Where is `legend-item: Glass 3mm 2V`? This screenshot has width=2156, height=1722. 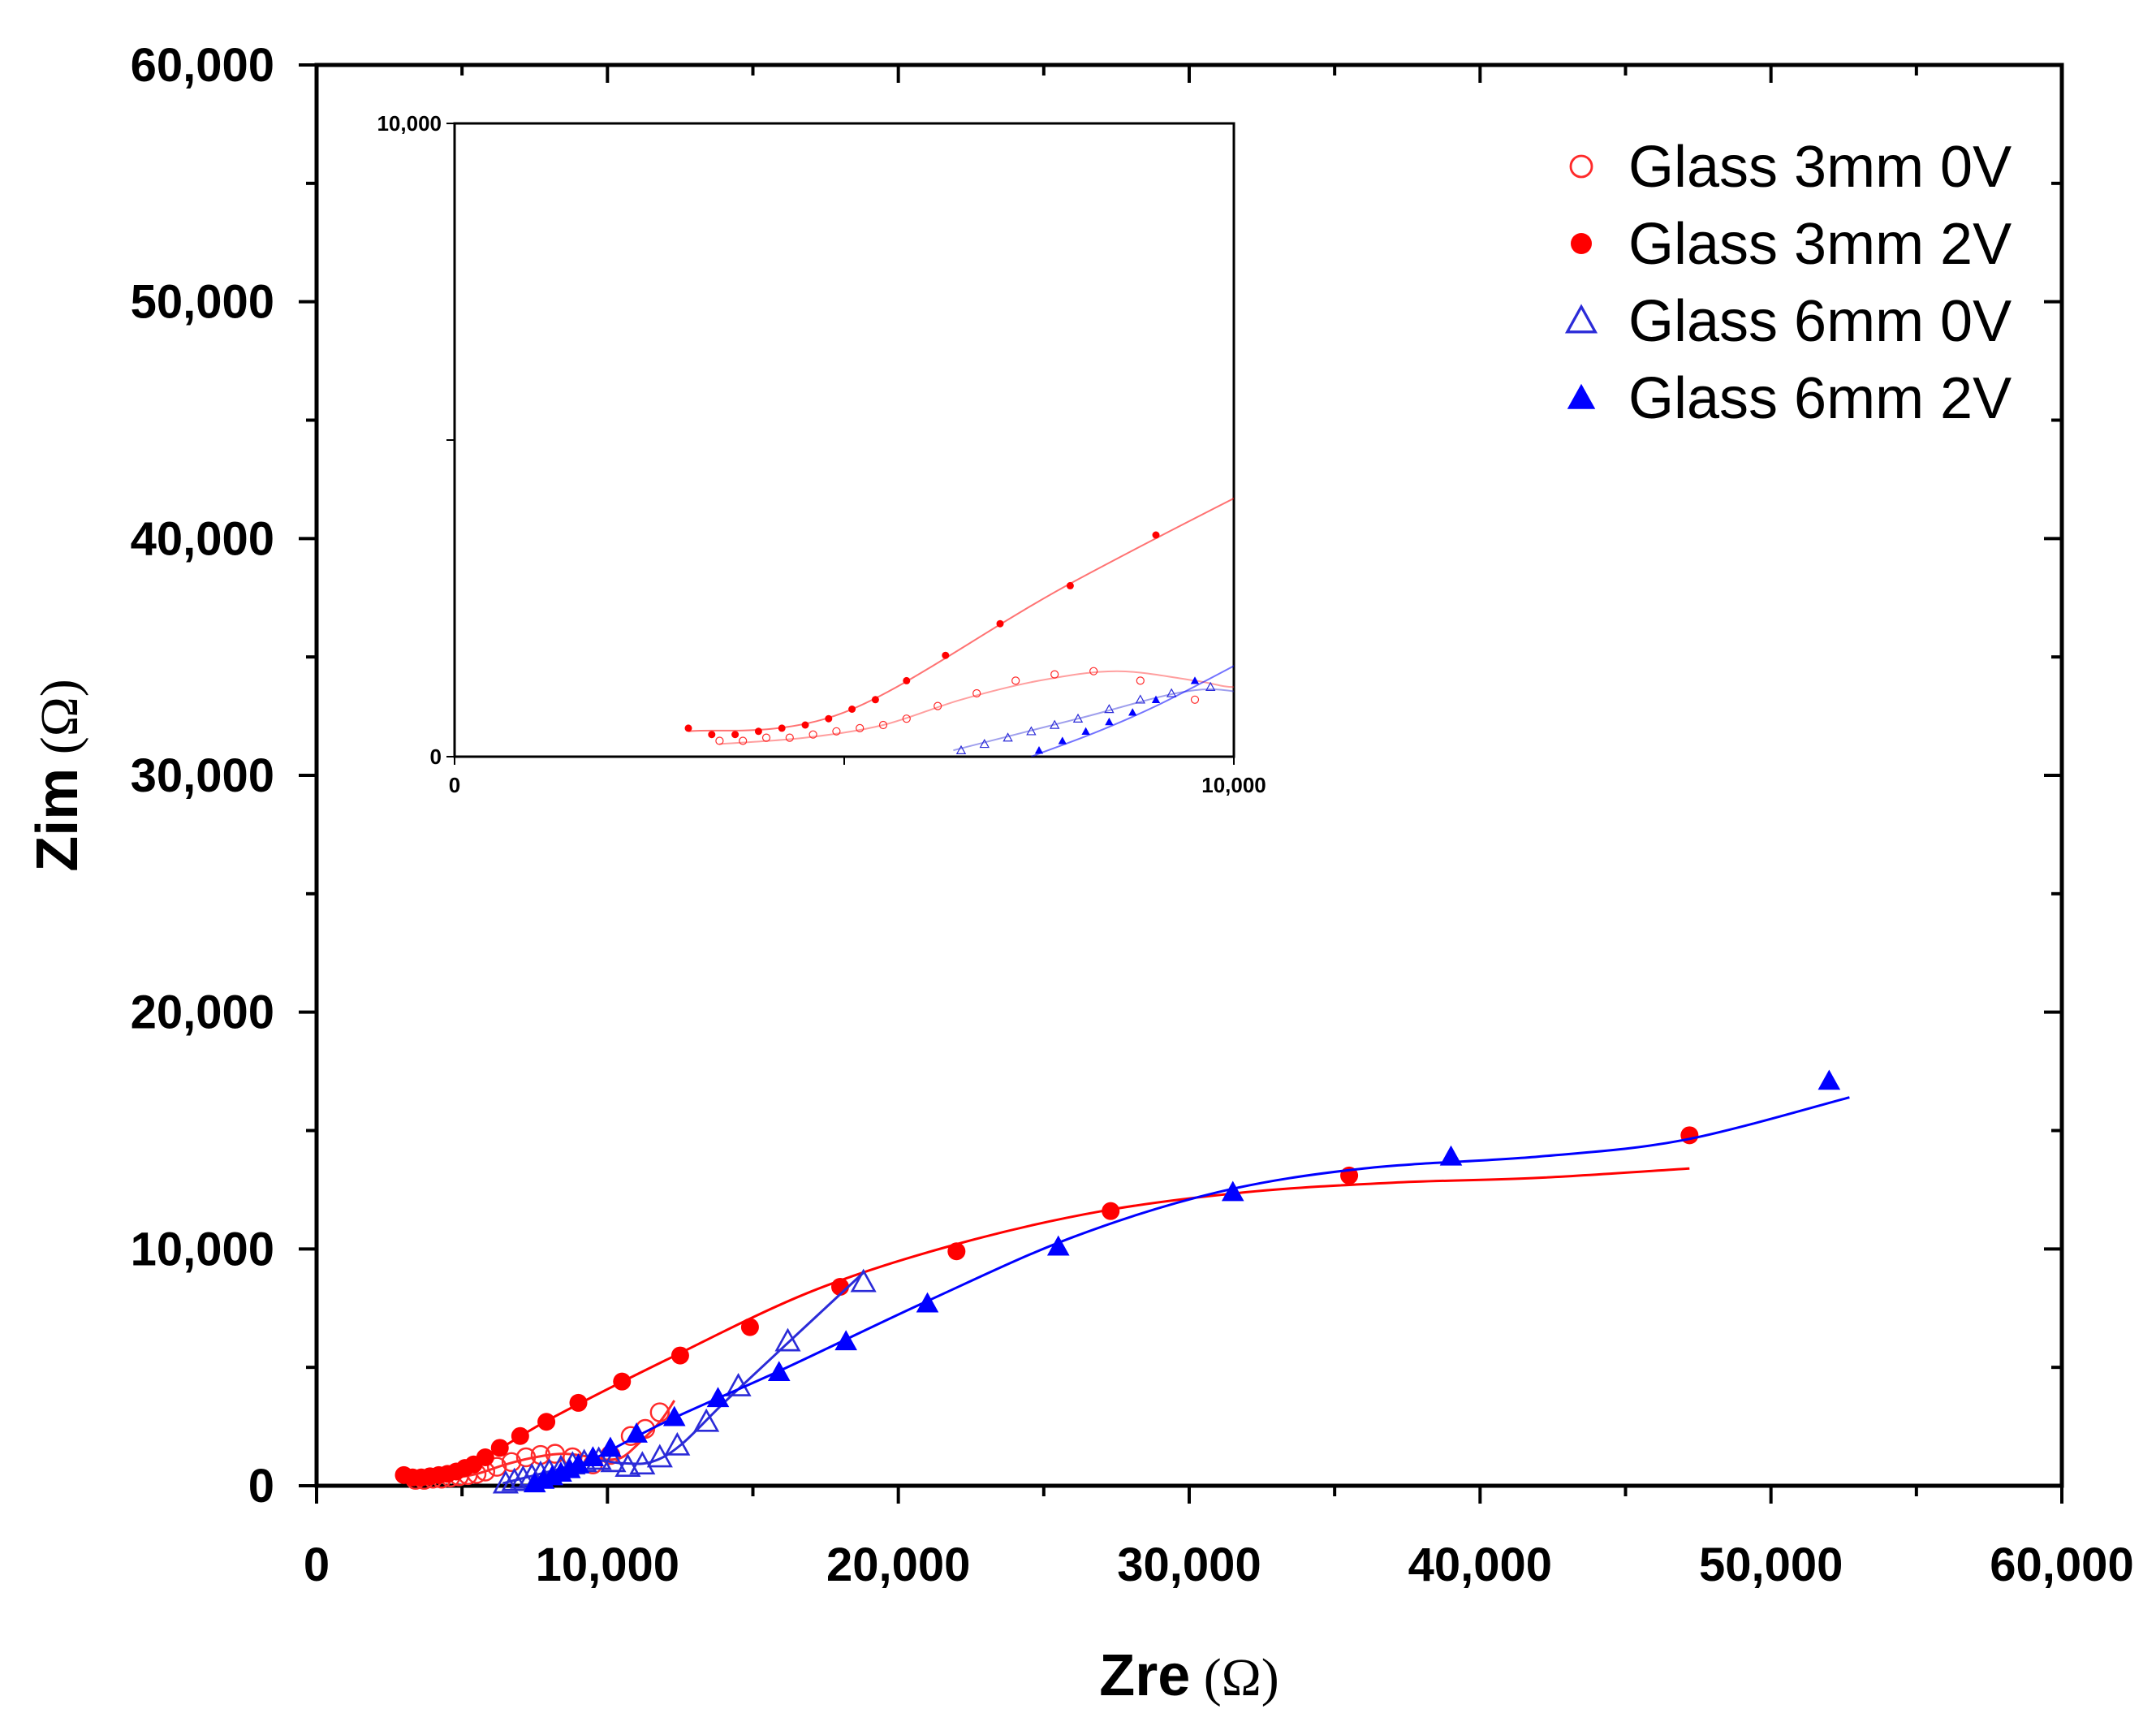 legend-item: Glass 3mm 2V is located at coordinates (1791, 244).